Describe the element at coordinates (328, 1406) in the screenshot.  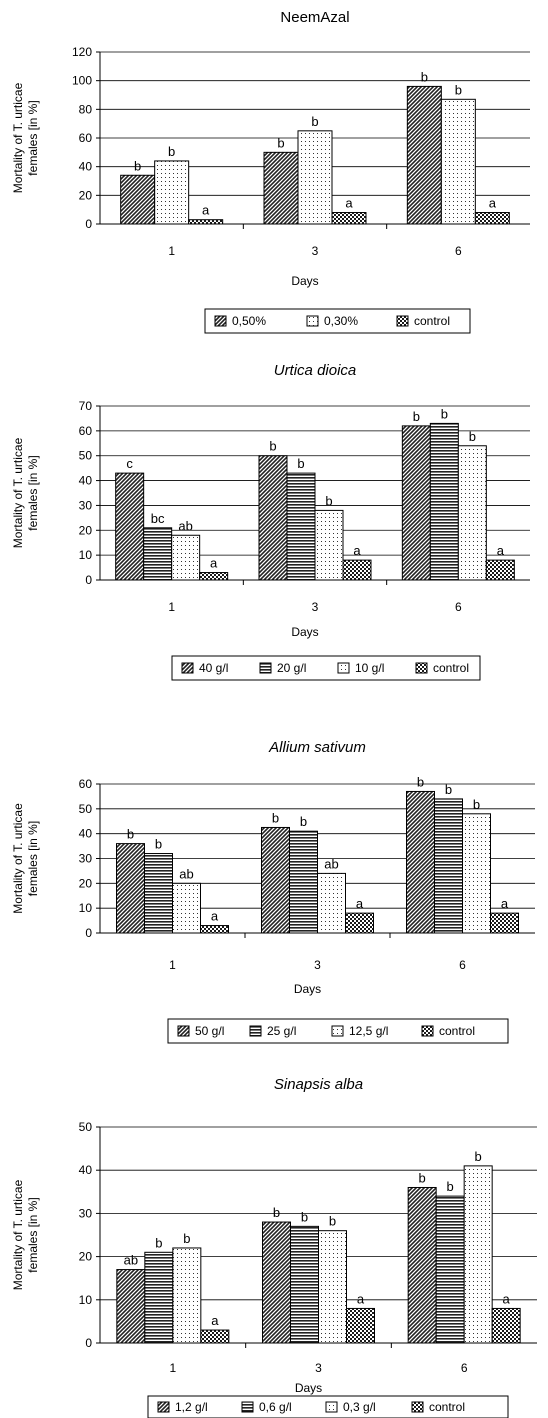
I see `legend: 1,2 g/l 0,6 g/l 0,3 g/l control` at that location.